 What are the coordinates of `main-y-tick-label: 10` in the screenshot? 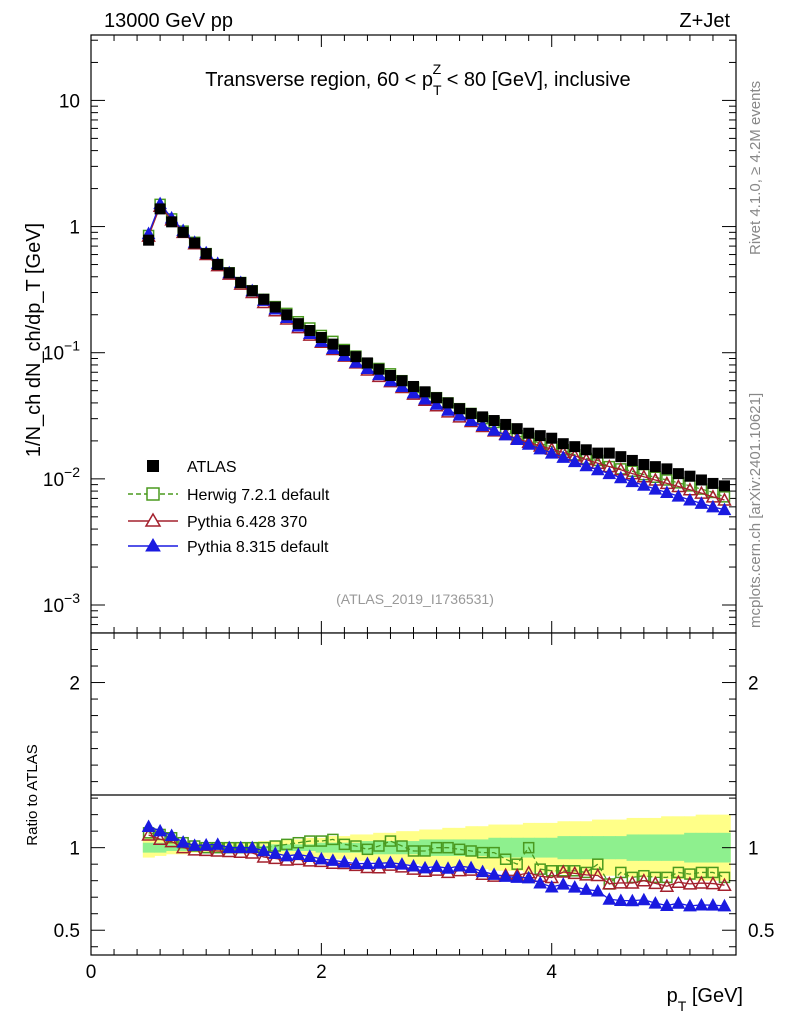 It's located at (69, 101).